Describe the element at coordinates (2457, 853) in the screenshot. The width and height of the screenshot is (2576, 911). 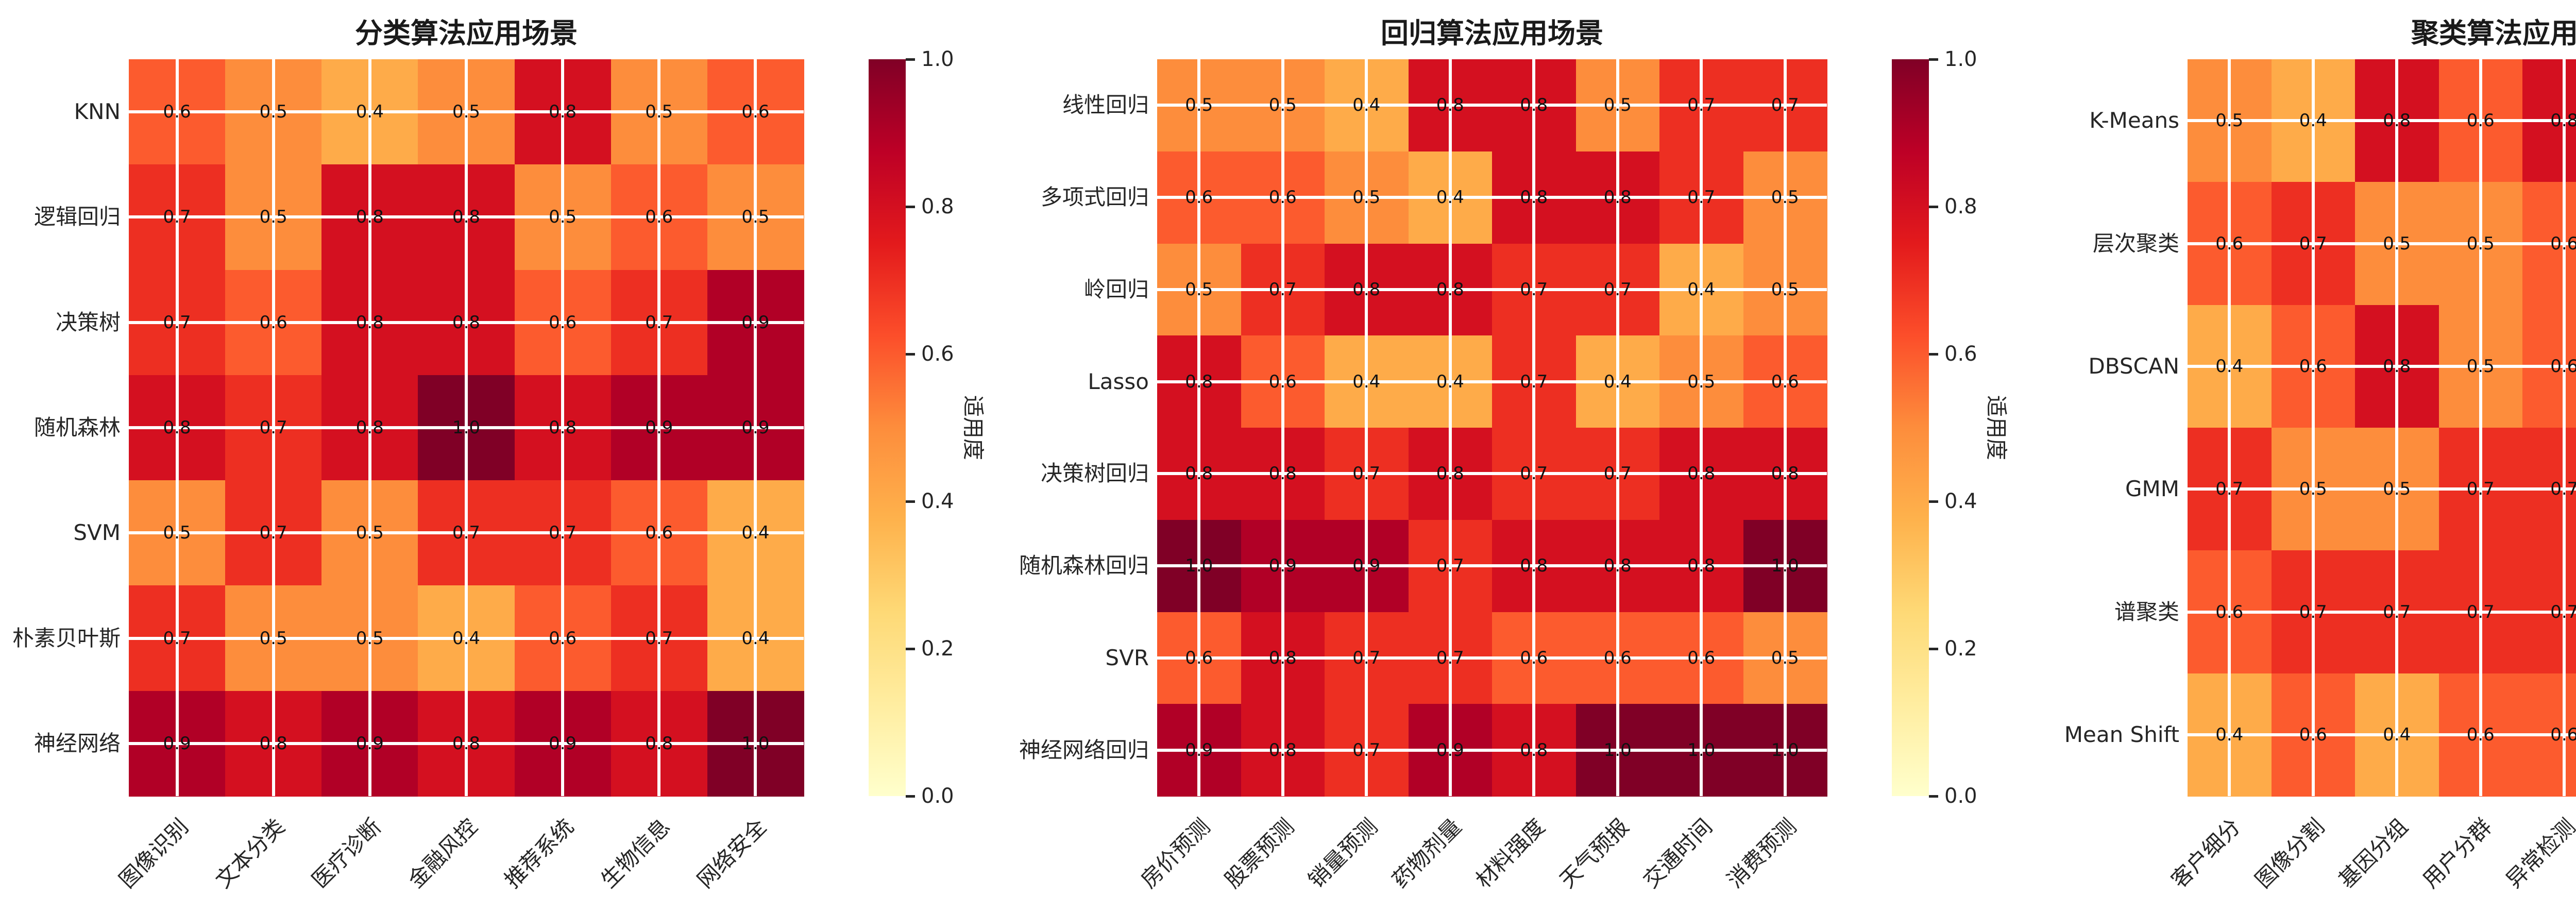
I see `x-tick-label: 用户分群` at that location.